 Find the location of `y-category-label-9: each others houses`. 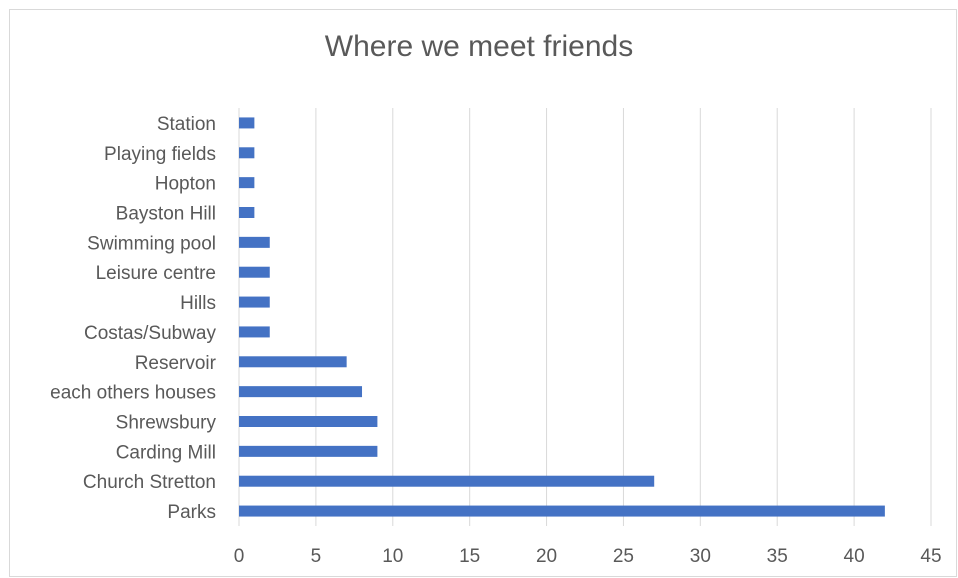

y-category-label-9: each others houses is located at coordinates (133, 393).